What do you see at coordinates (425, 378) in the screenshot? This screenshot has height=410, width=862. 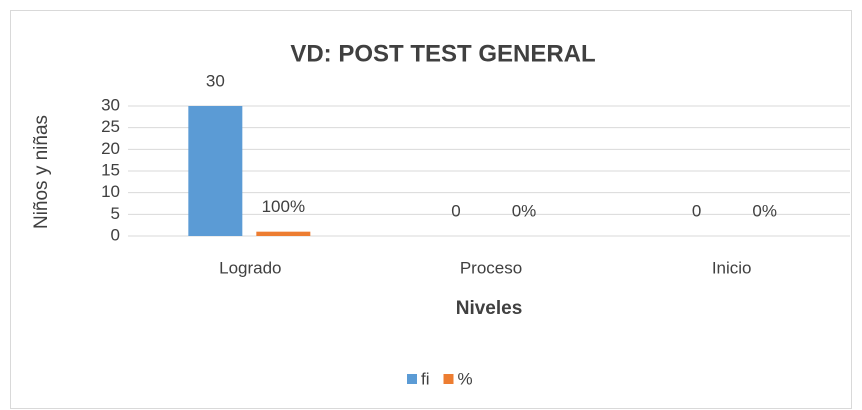 I see `legend-label: fi` at bounding box center [425, 378].